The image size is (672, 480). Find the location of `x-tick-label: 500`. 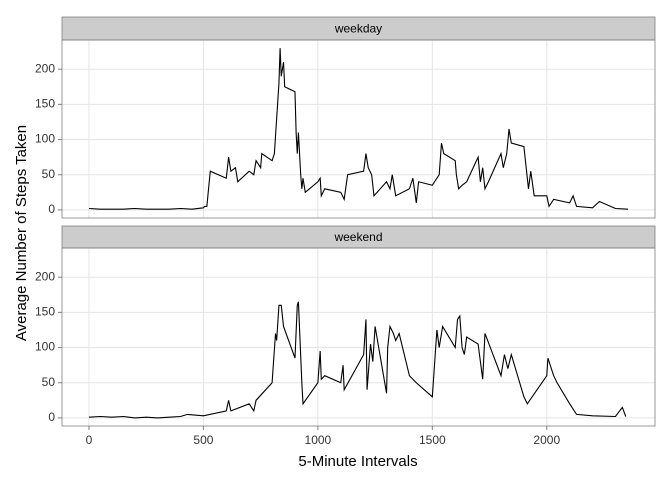

x-tick-label: 500 is located at coordinates (203, 440).